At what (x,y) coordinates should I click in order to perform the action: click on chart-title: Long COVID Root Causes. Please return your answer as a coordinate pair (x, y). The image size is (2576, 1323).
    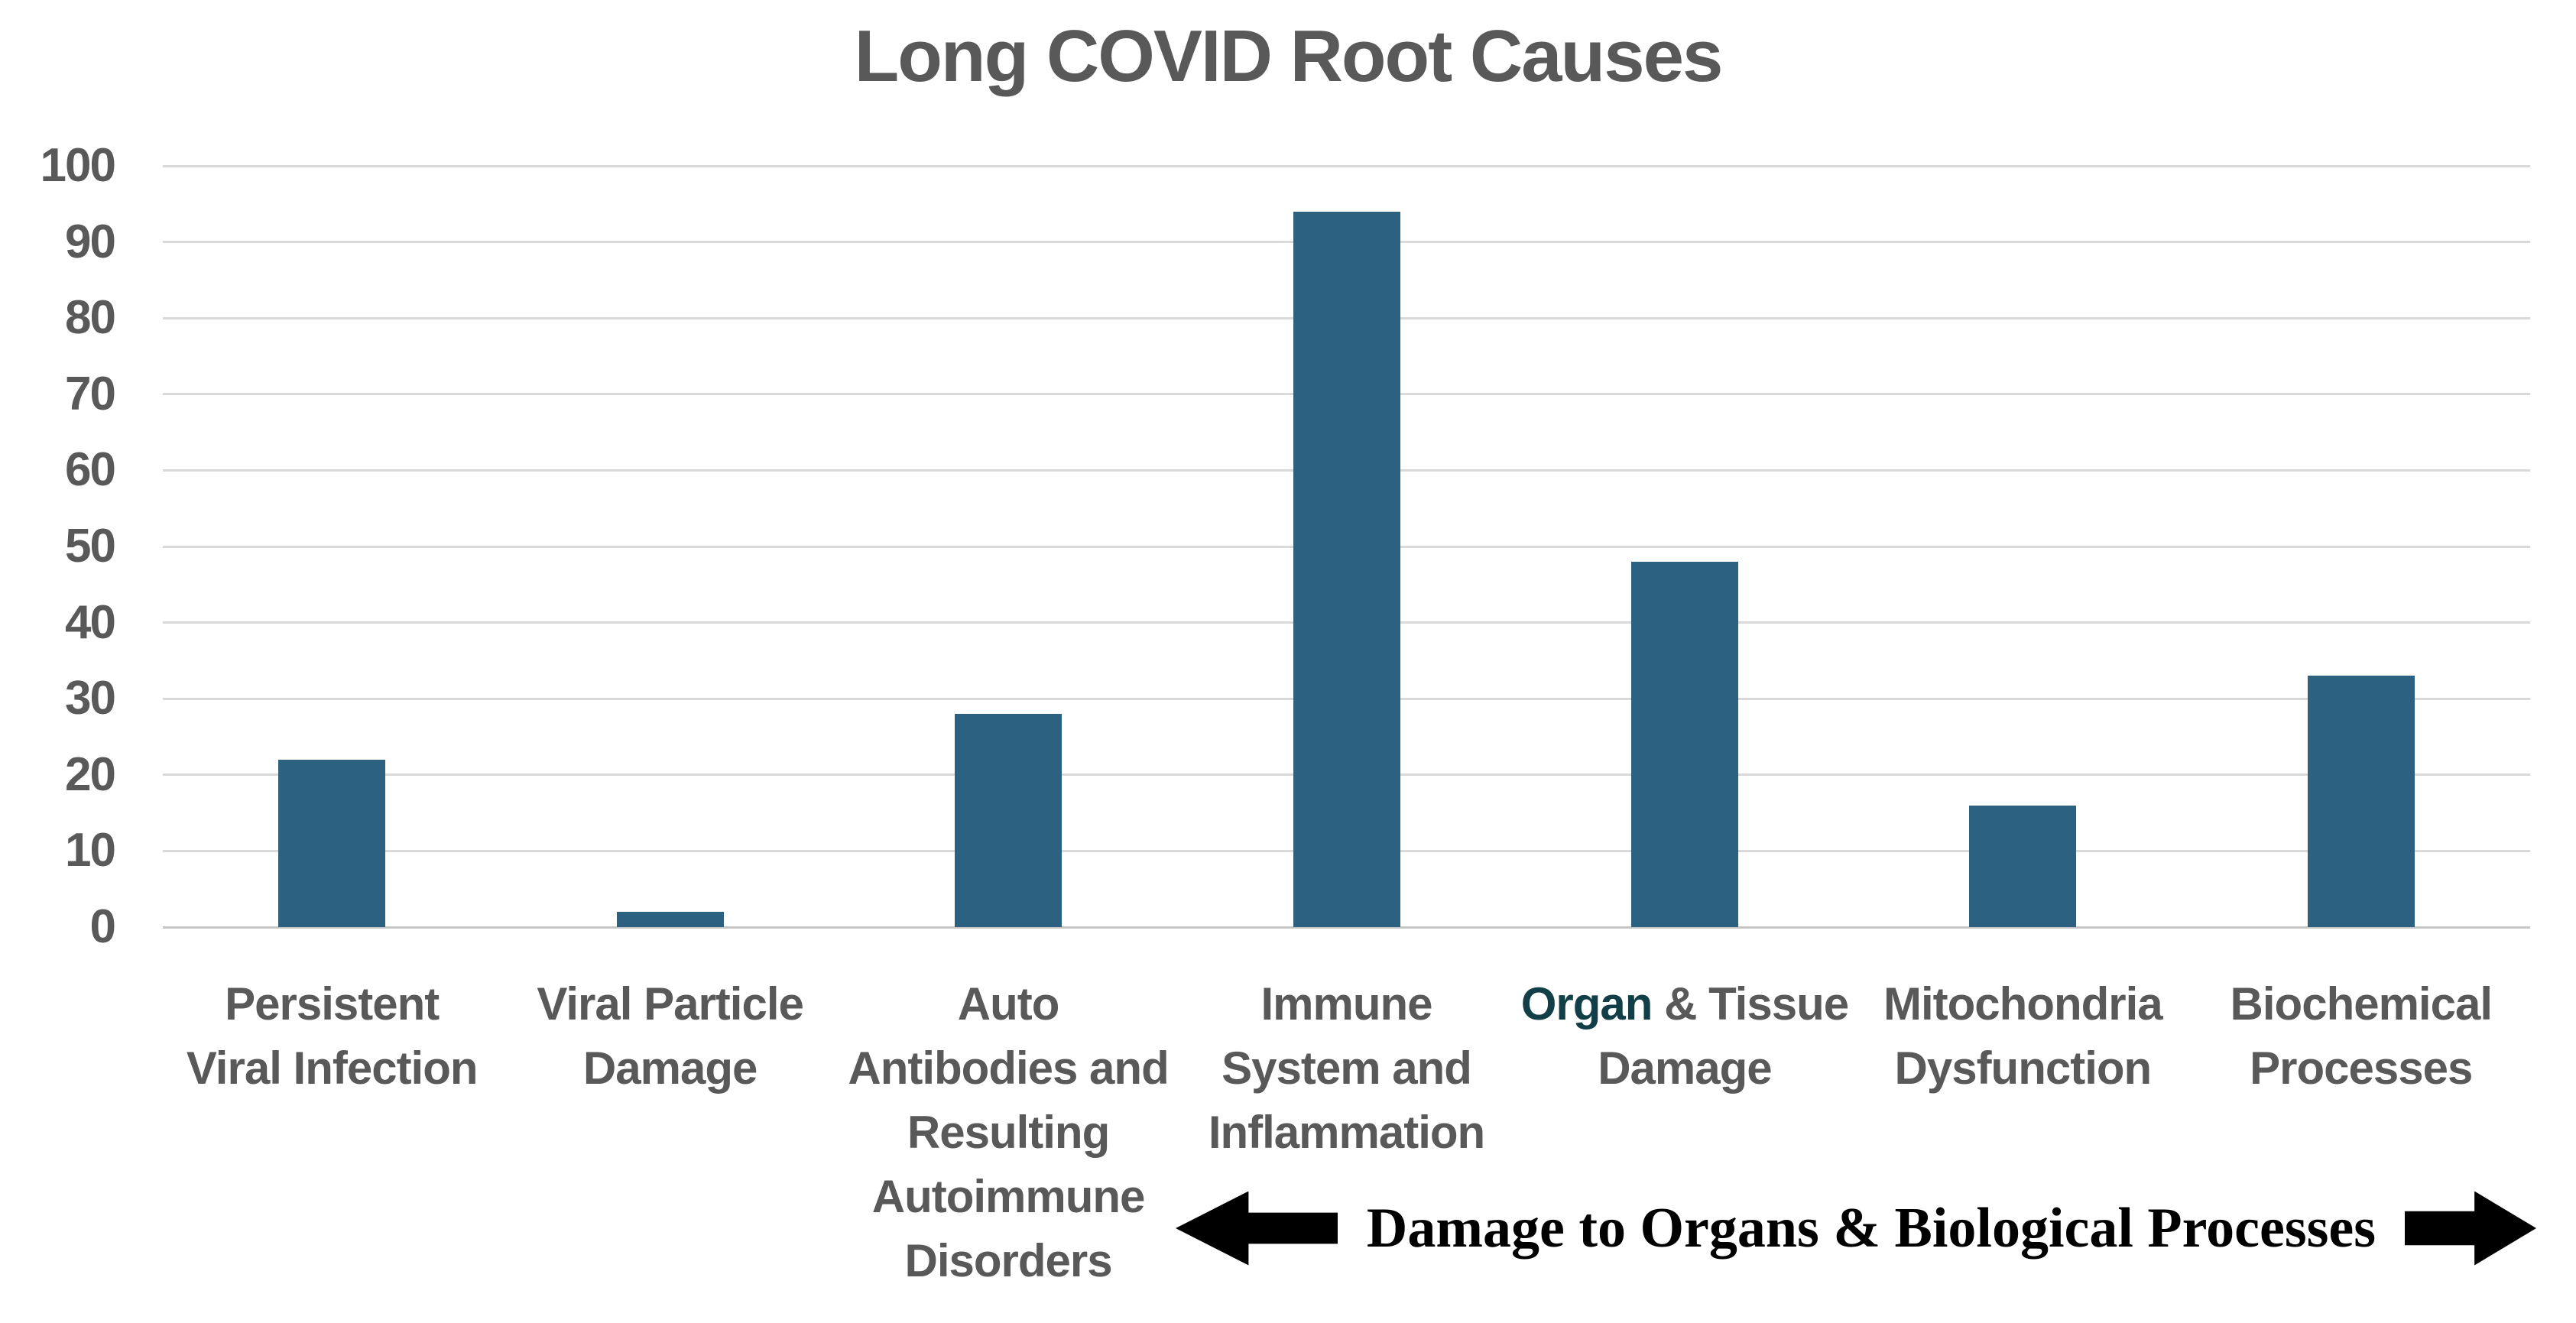
    Looking at the image, I should click on (1289, 56).